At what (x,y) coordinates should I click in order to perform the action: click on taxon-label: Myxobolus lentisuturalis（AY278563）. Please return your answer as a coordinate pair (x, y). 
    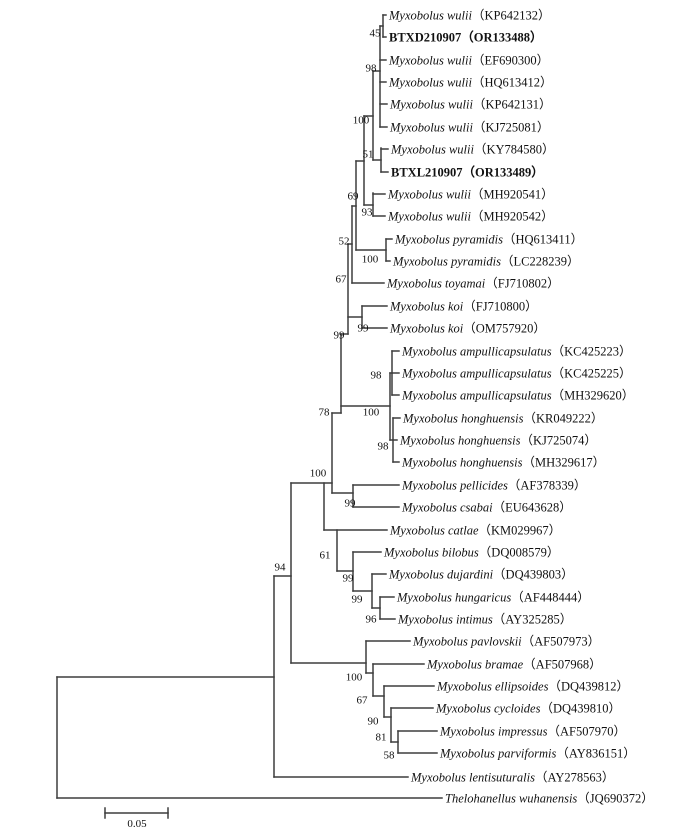
    Looking at the image, I should click on (512, 778).